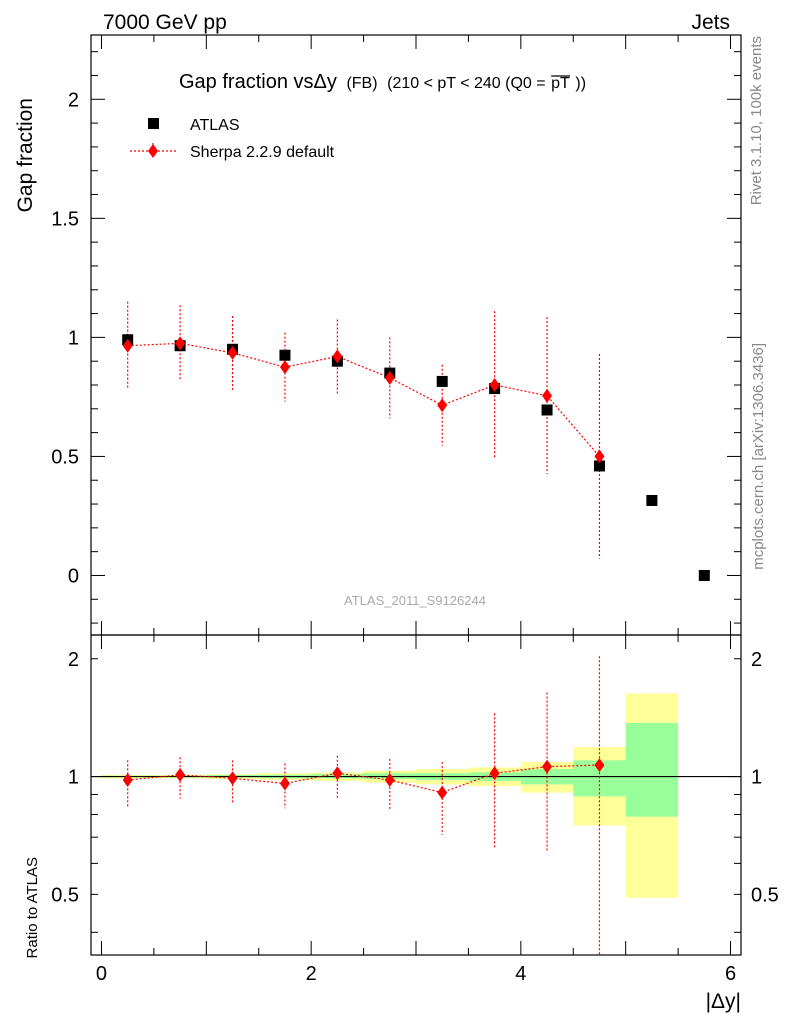  I want to click on ratio-ytick-label: 0.5, so click(65, 895).